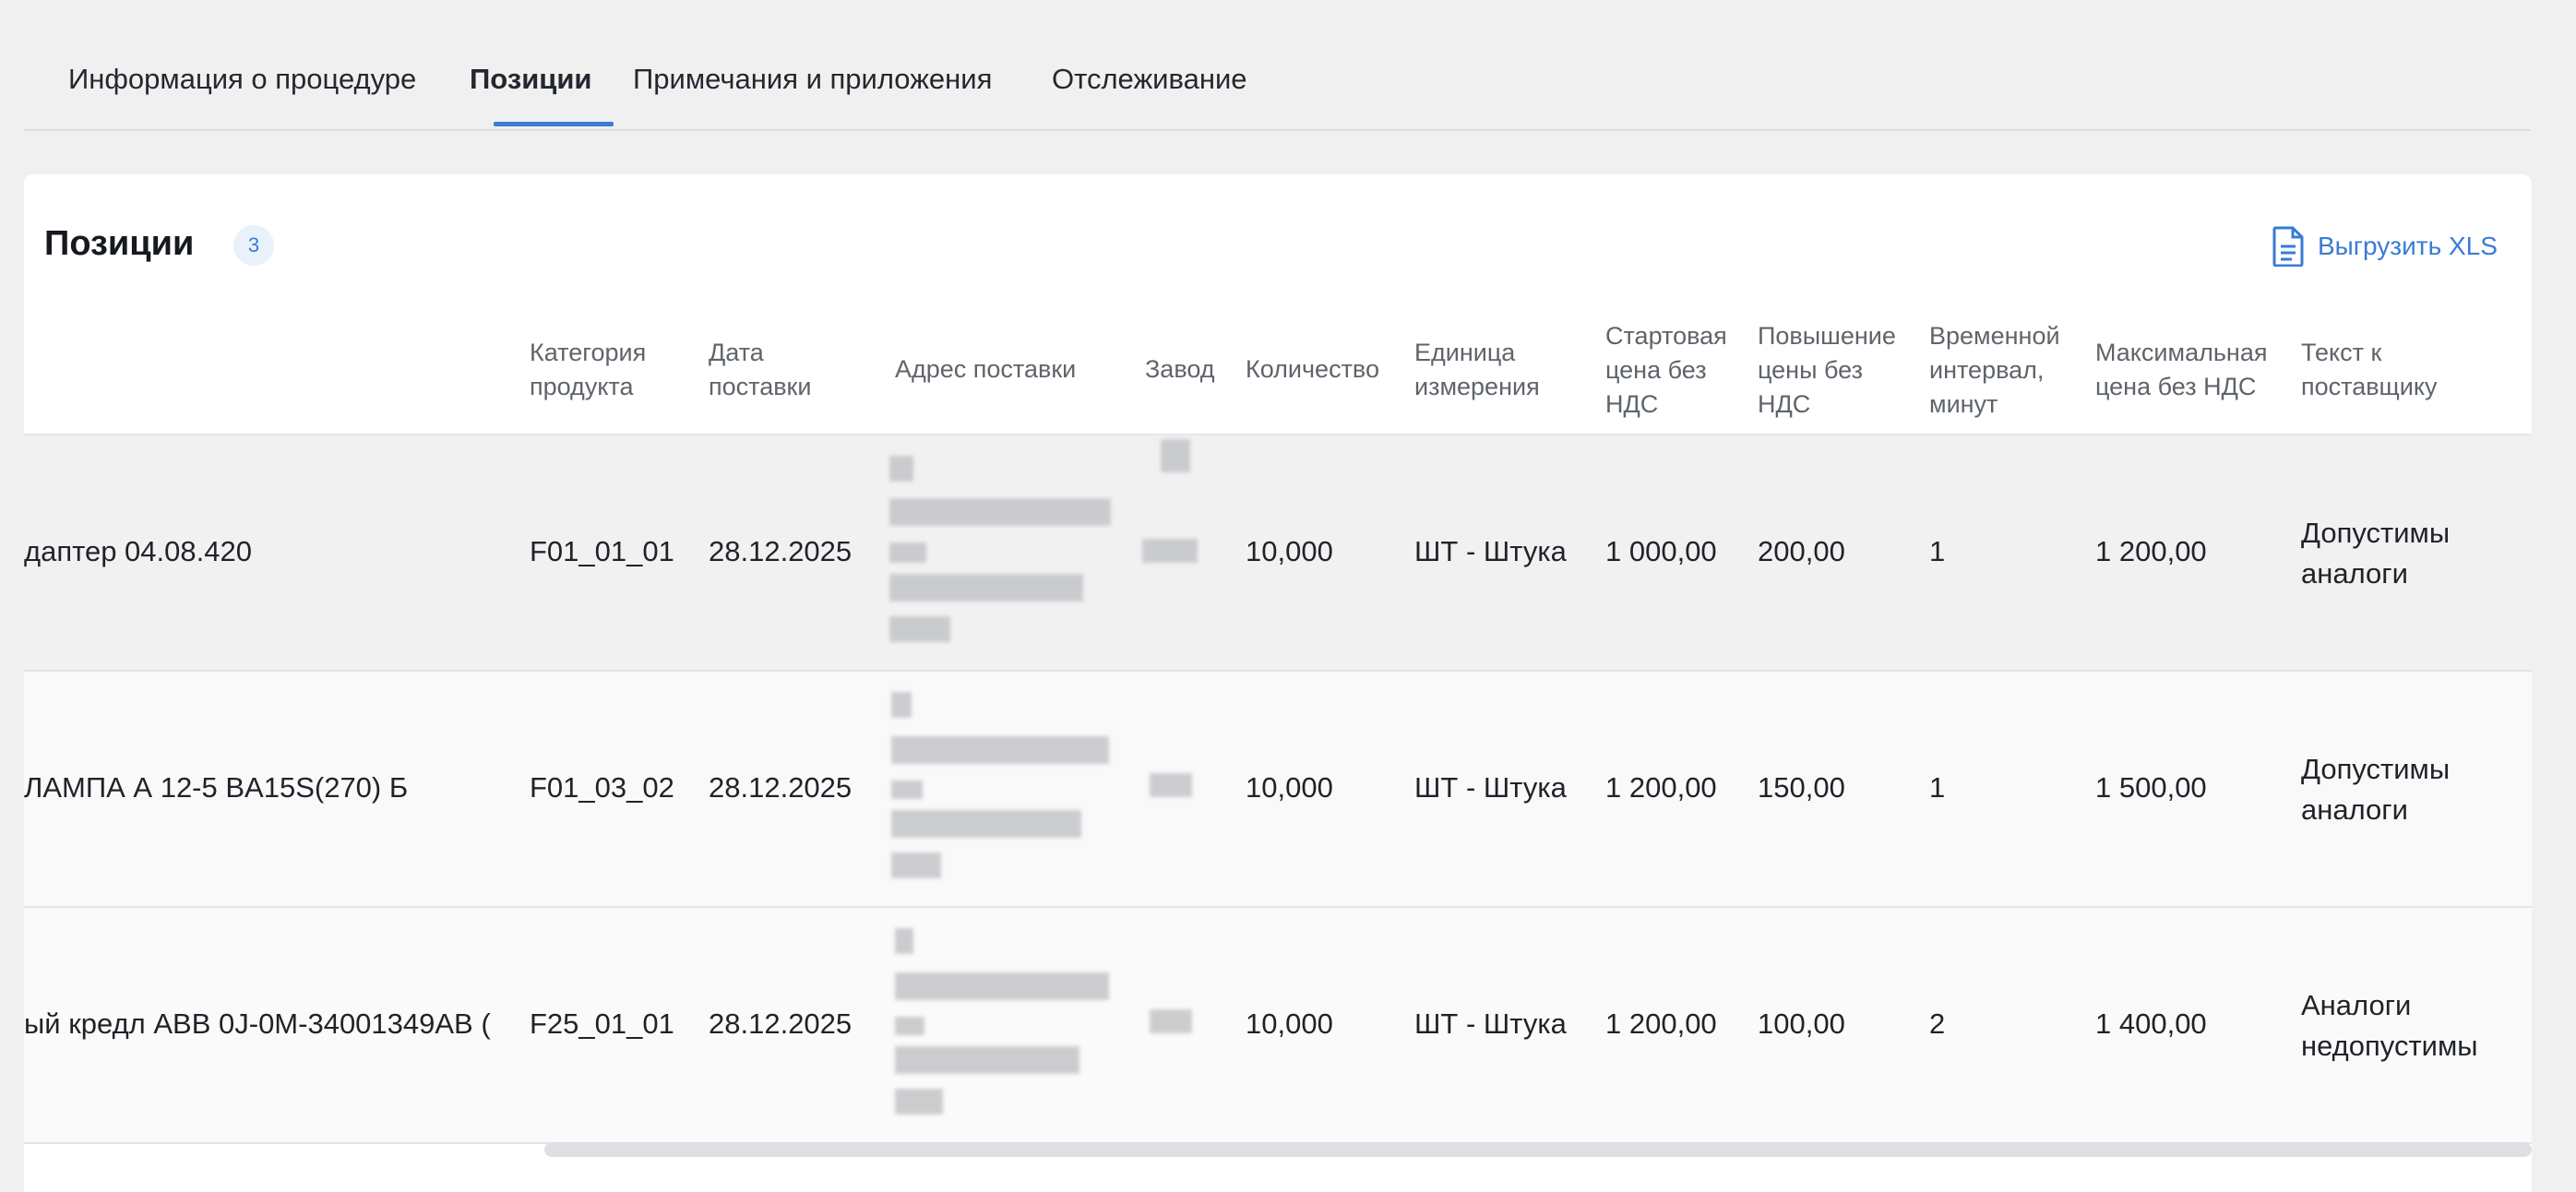 The image size is (2576, 1192). Describe the element at coordinates (2151, 1023) in the screenshot. I see `max-price-cell: 1 400,00` at that location.